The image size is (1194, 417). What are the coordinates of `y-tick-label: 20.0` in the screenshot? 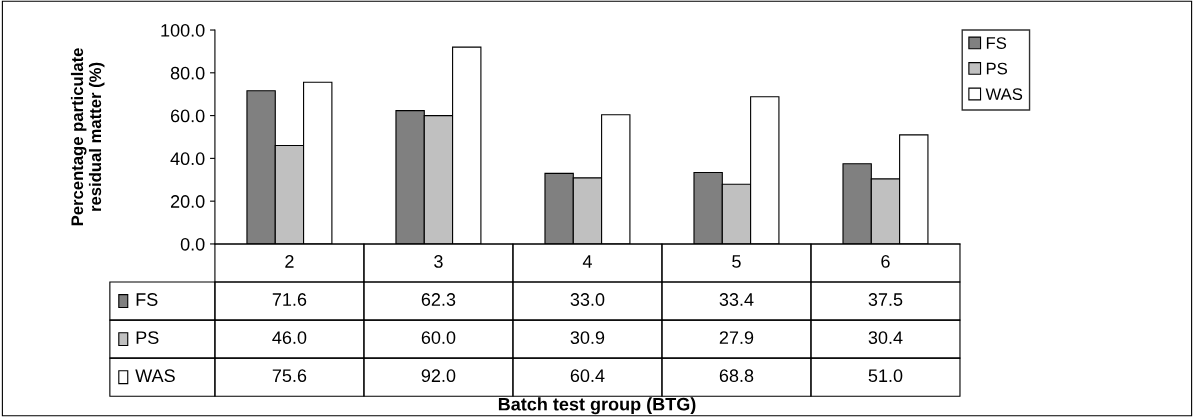 It's located at (187, 201).